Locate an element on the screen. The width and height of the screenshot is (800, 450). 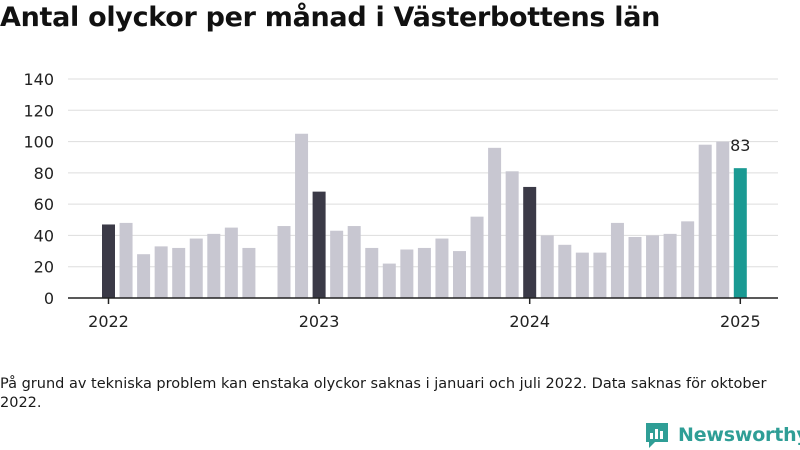
y-tick-label: 0 is located at coordinates (49, 298).